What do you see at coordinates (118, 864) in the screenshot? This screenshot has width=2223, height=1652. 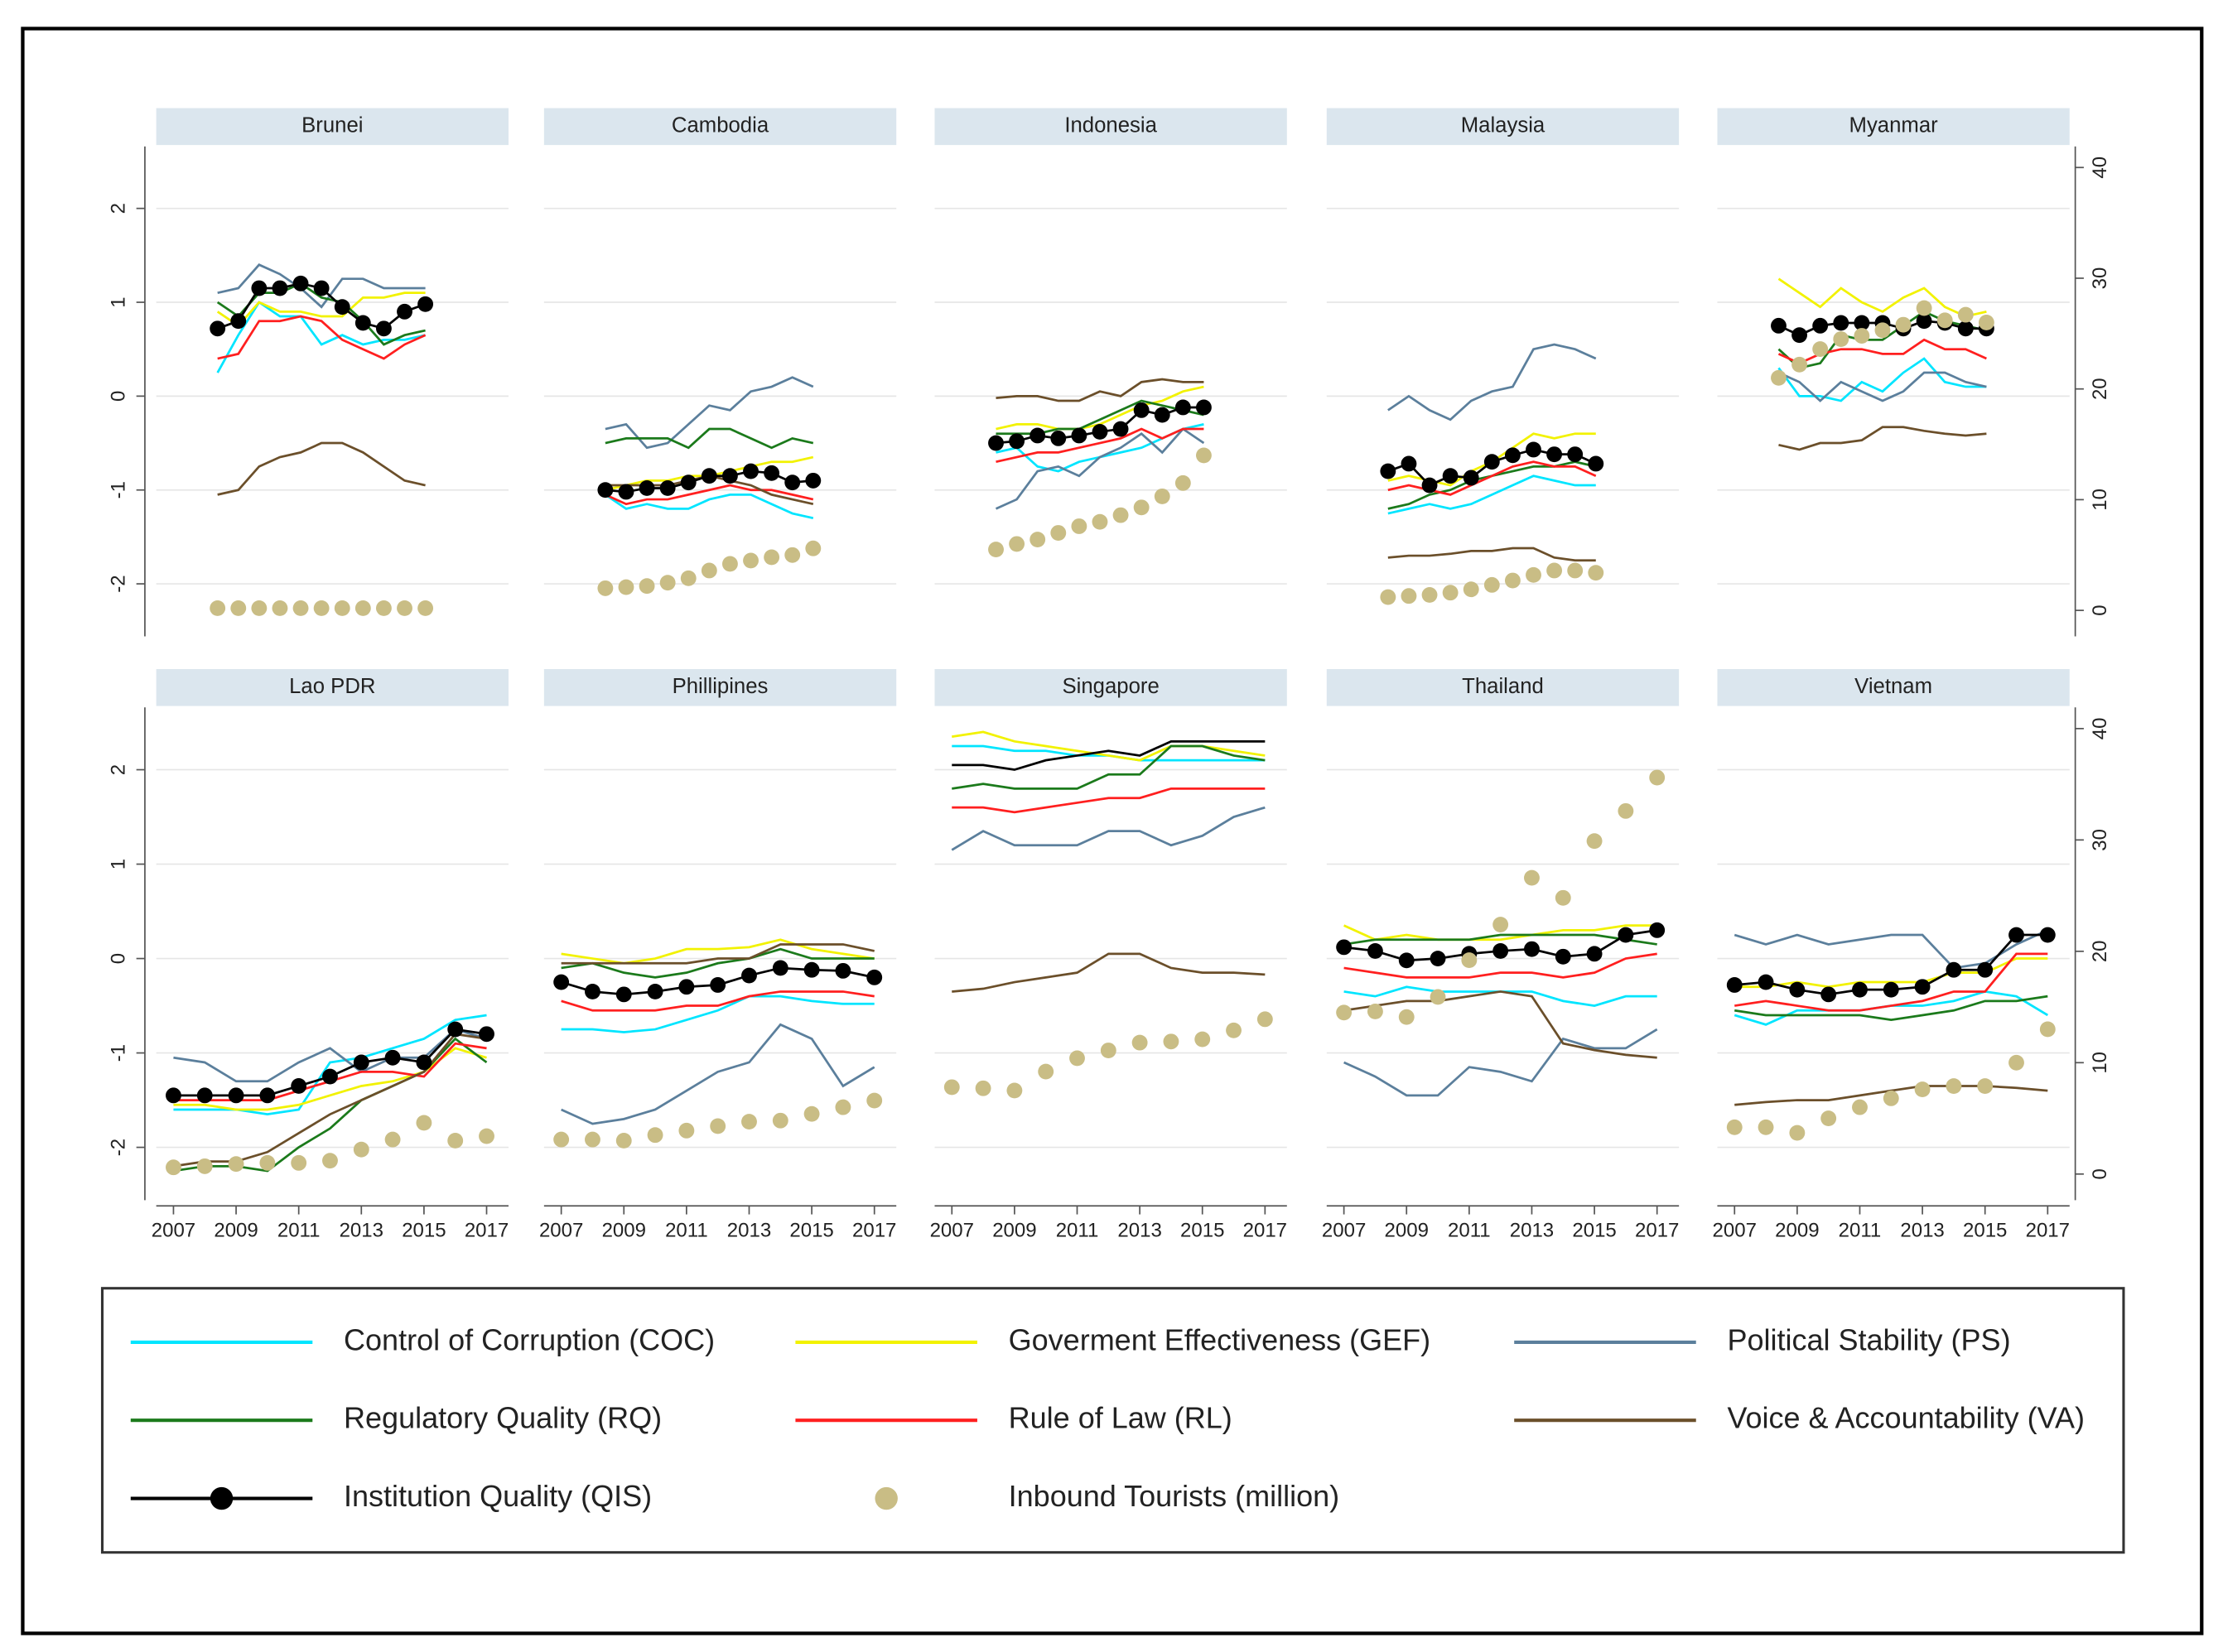 I see `y-tick-label: 1` at bounding box center [118, 864].